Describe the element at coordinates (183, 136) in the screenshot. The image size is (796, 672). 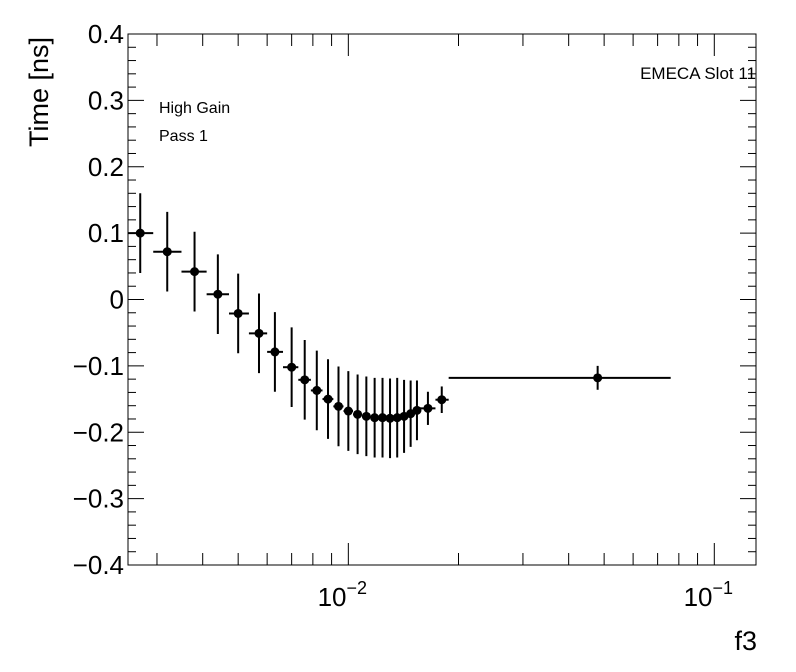
I see `pass-annotation: Pass 1` at that location.